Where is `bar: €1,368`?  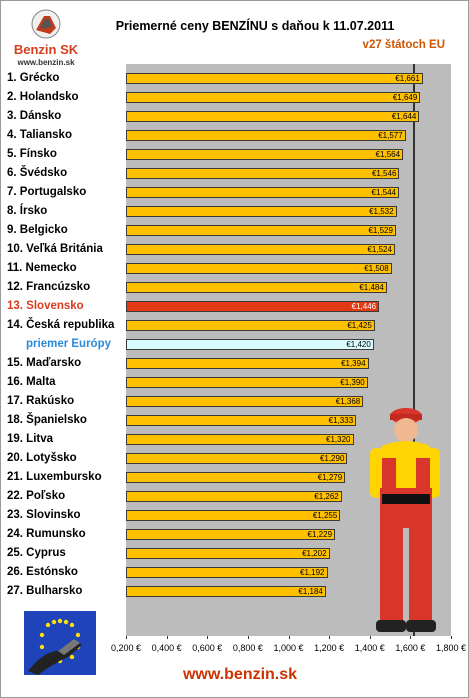 bar: €1,368 is located at coordinates (245, 401).